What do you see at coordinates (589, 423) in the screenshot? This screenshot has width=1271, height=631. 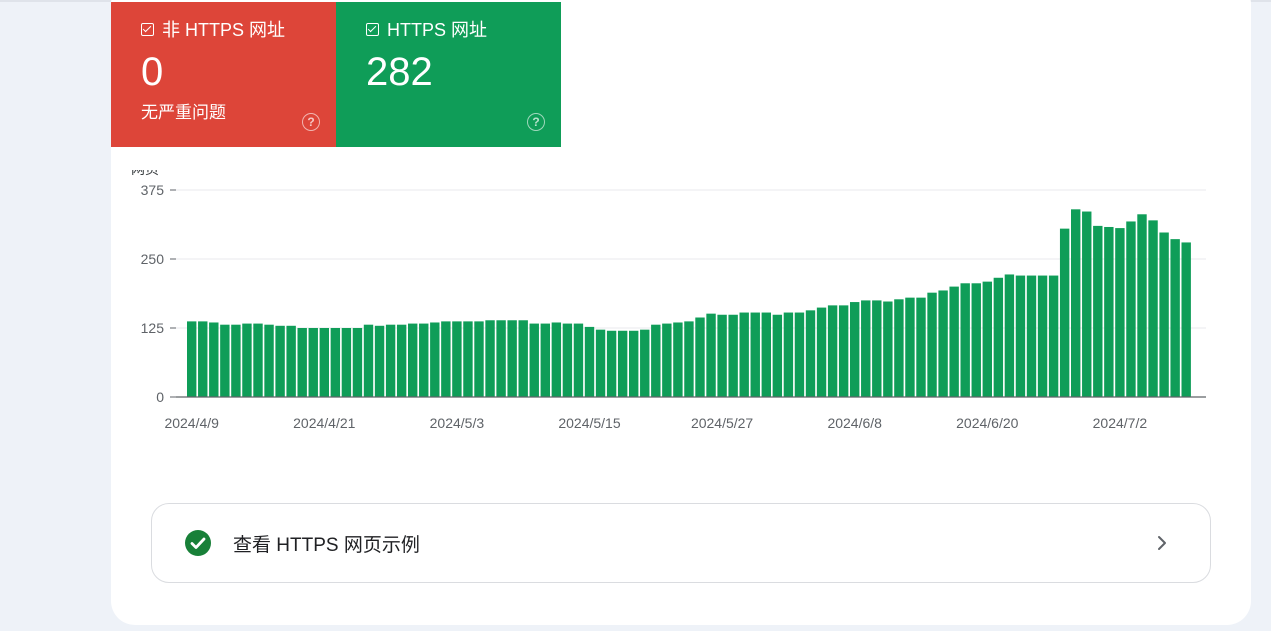 I see `x-tick-label: 2024/5/15` at bounding box center [589, 423].